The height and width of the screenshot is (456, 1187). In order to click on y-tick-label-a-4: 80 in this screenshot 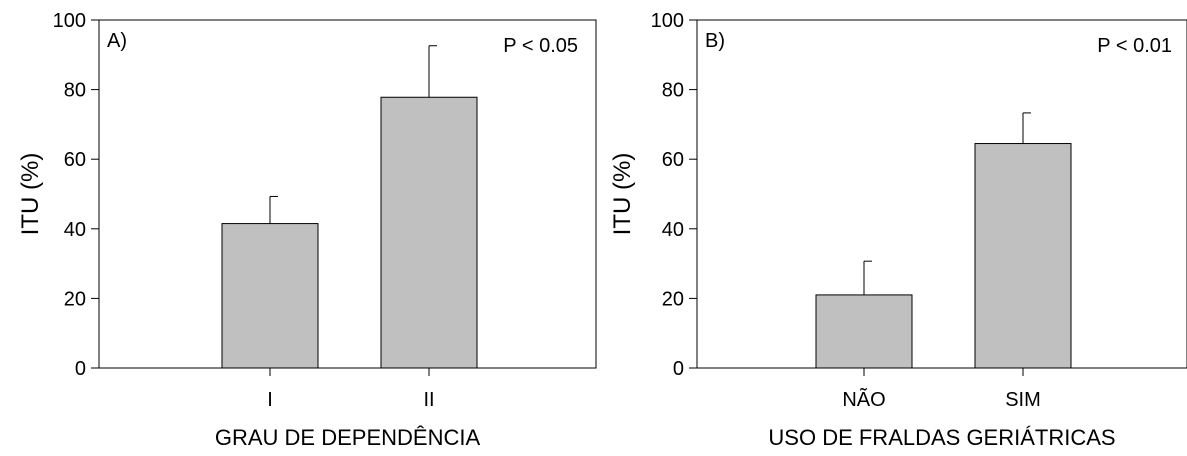, I will do `click(75, 91)`.